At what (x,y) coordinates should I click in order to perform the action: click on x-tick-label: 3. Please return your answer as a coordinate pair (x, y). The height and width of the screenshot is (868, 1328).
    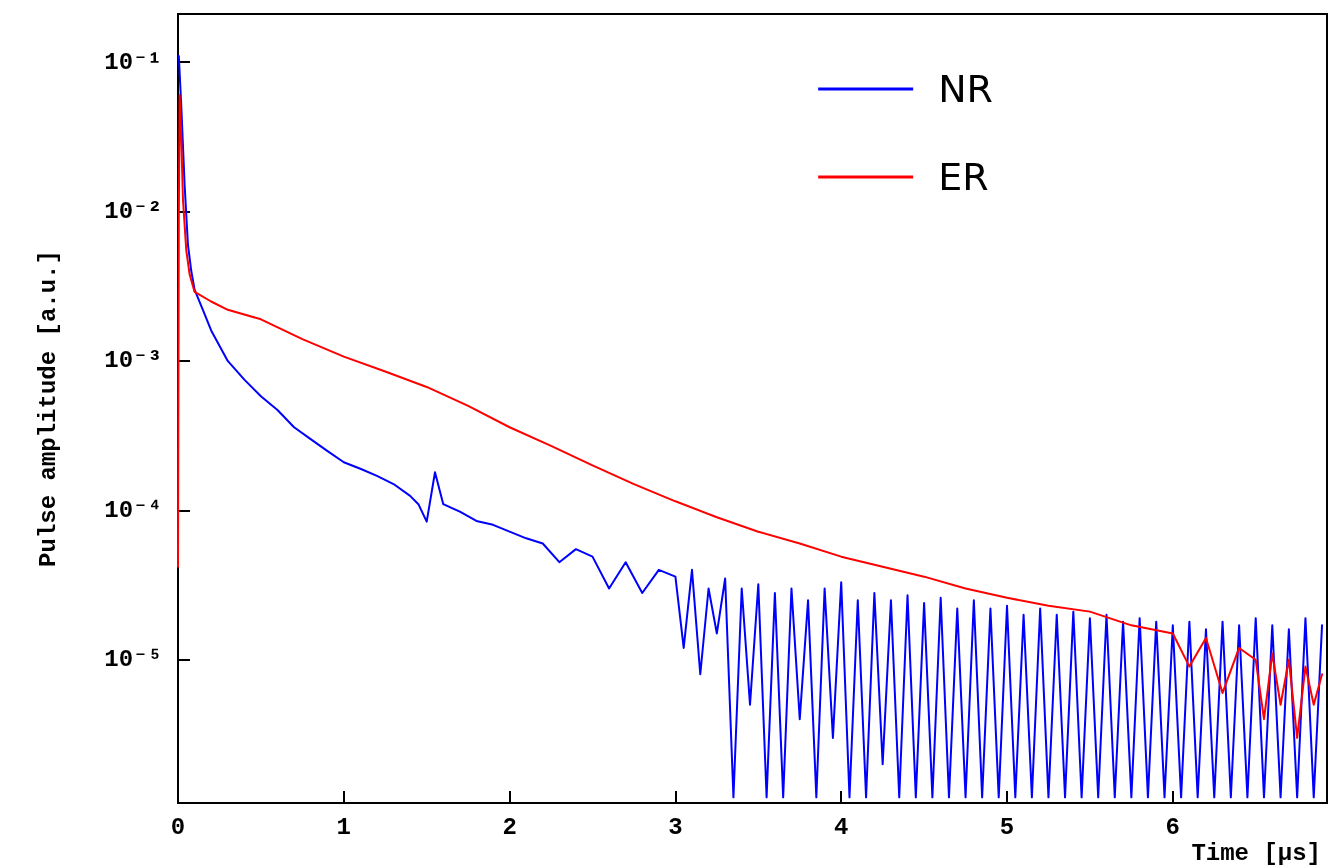
    Looking at the image, I should click on (675, 827).